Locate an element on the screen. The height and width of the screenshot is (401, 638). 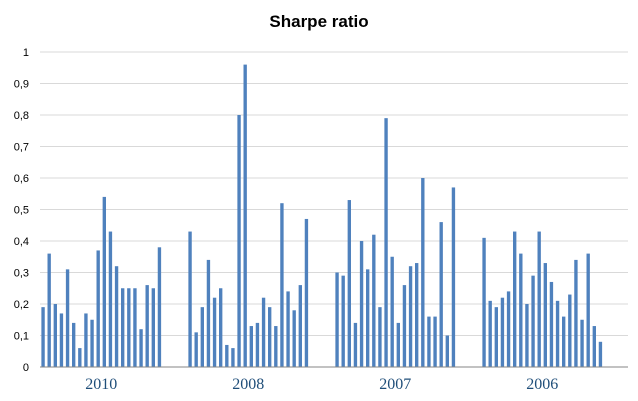
y-tick-label: 1 is located at coordinates (26, 53).